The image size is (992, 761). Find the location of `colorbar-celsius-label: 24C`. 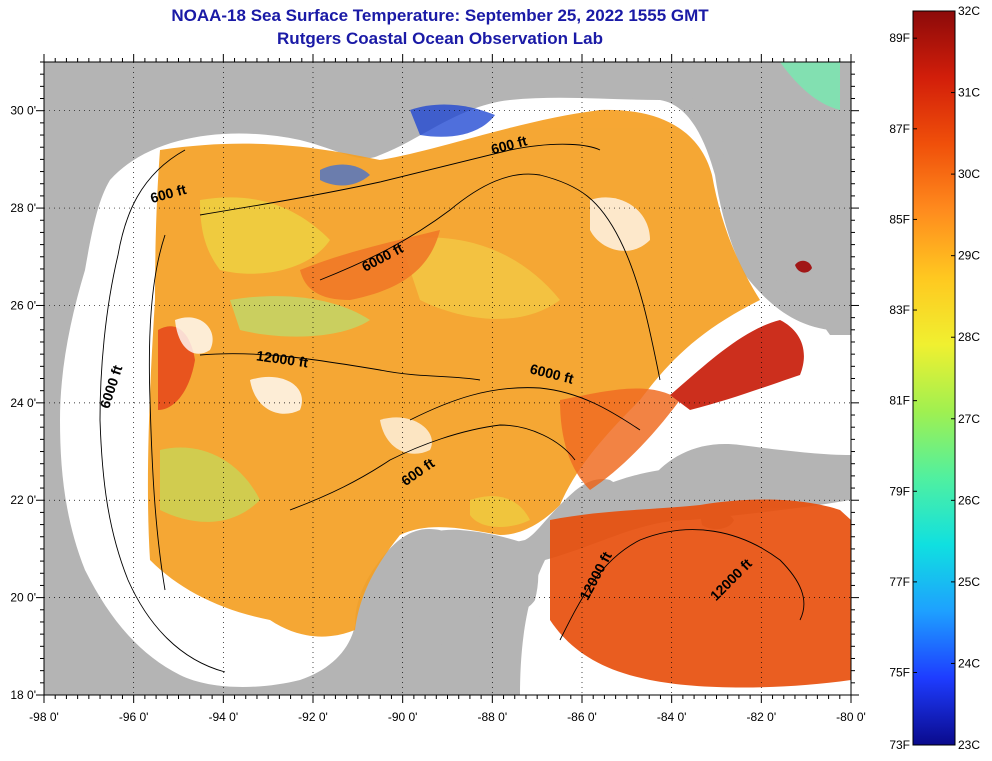

colorbar-celsius-label: 24C is located at coordinates (969, 663).